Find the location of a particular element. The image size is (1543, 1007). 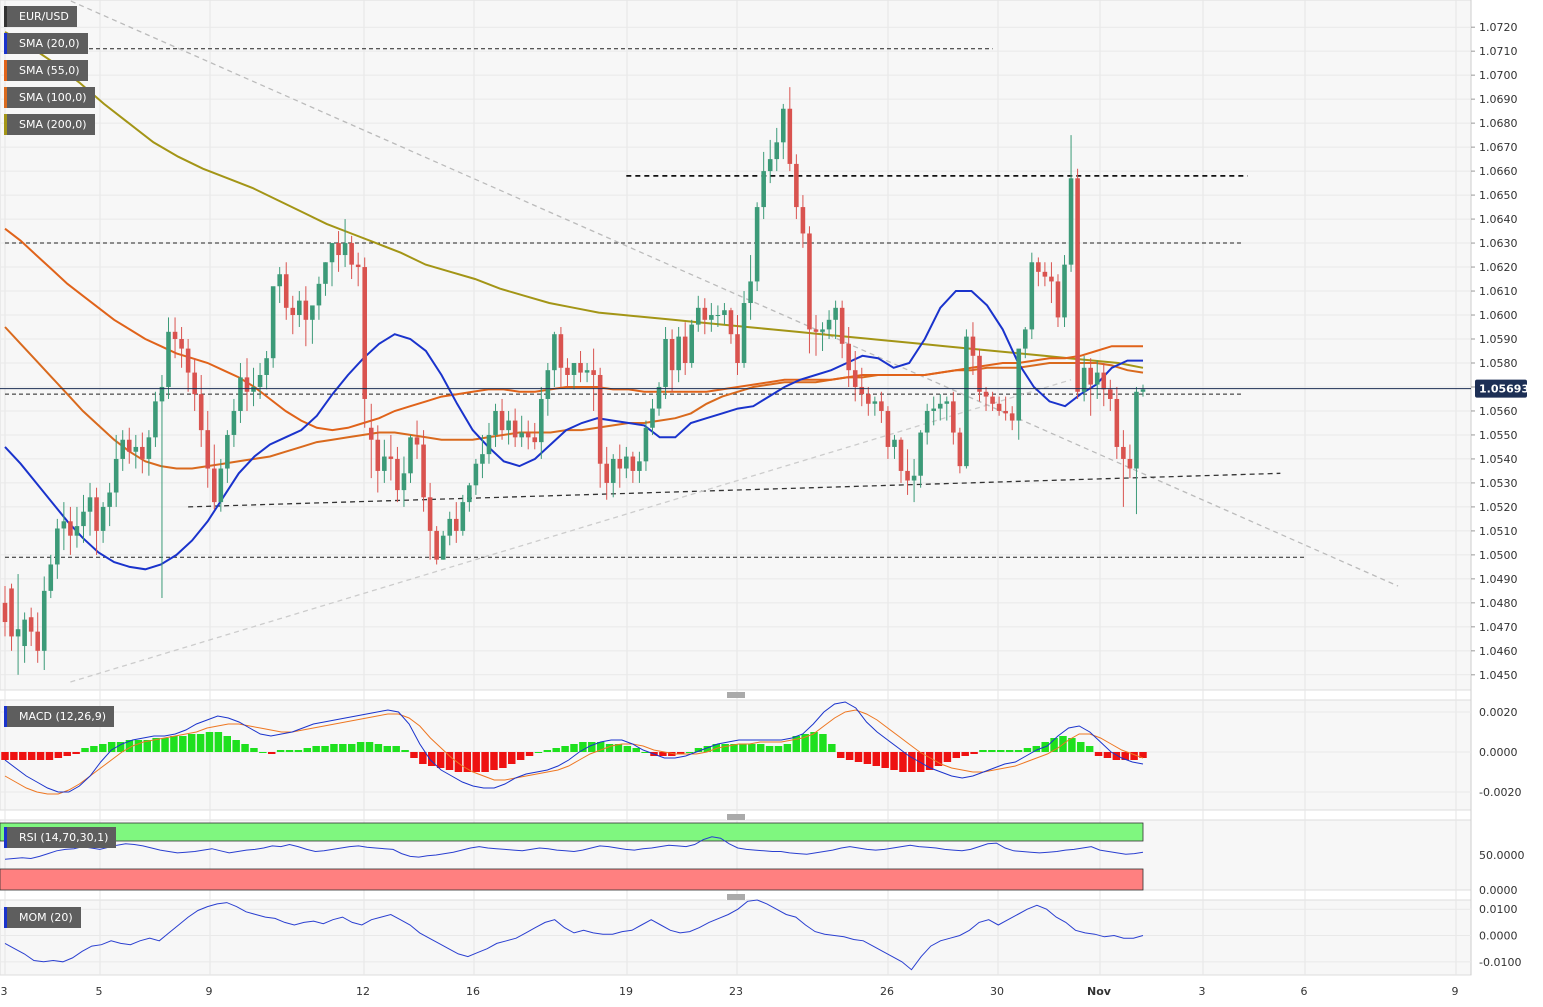

legend-tag-sma200: SMA (200,0) is located at coordinates (49, 124).